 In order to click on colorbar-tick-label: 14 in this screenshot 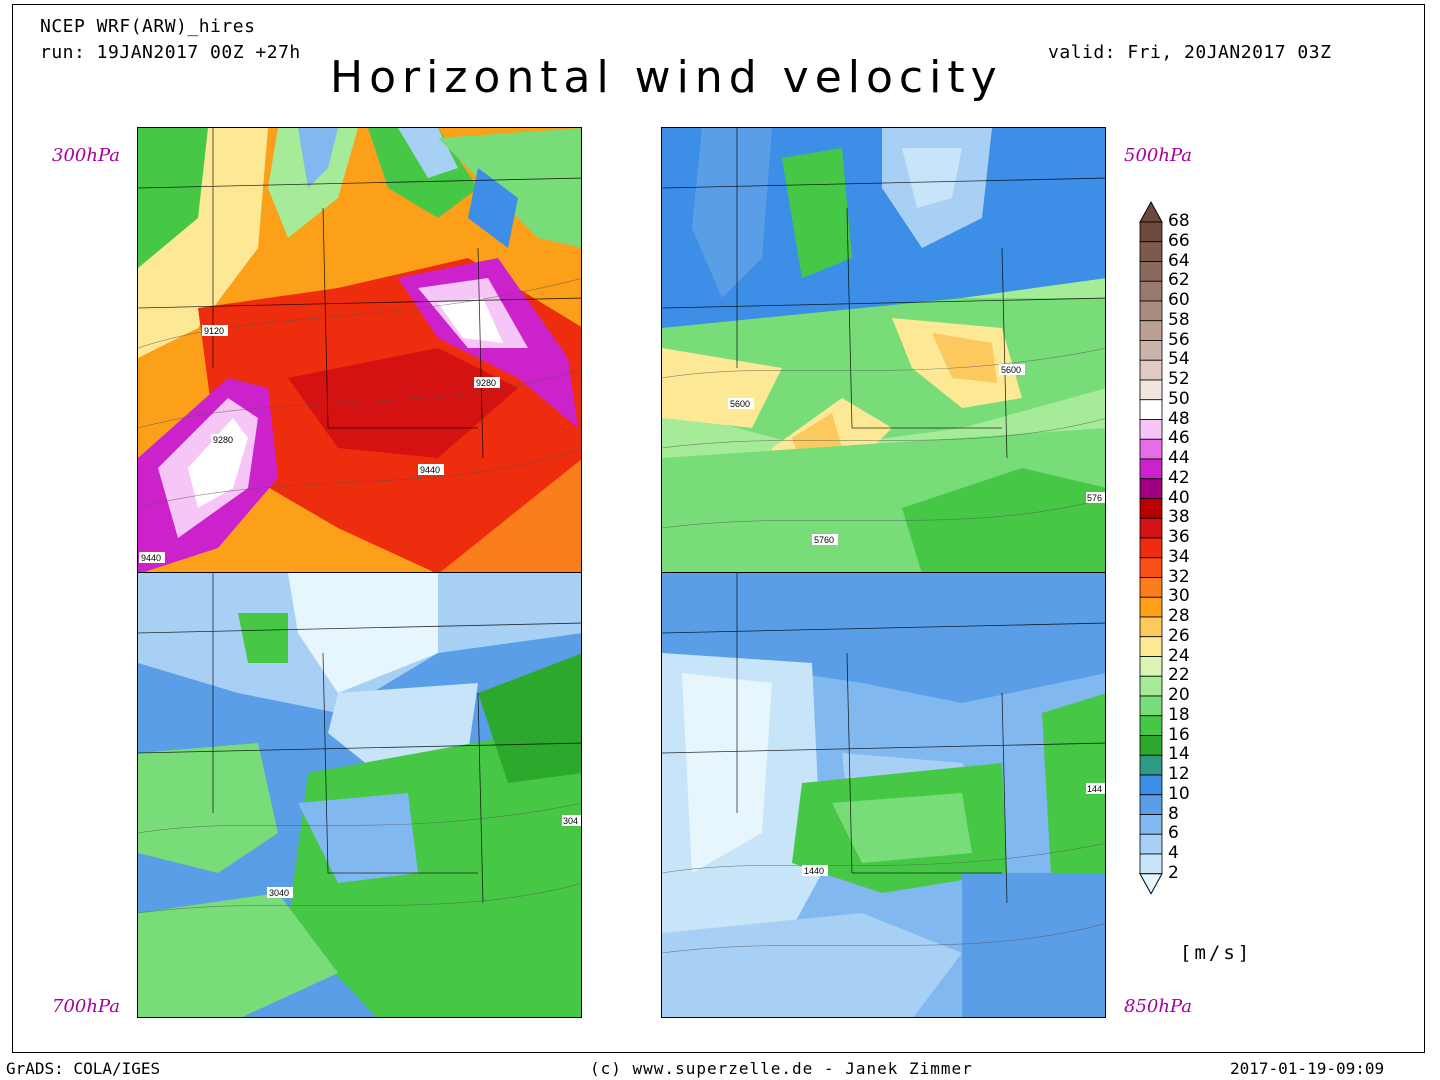, I will do `click(1179, 754)`.